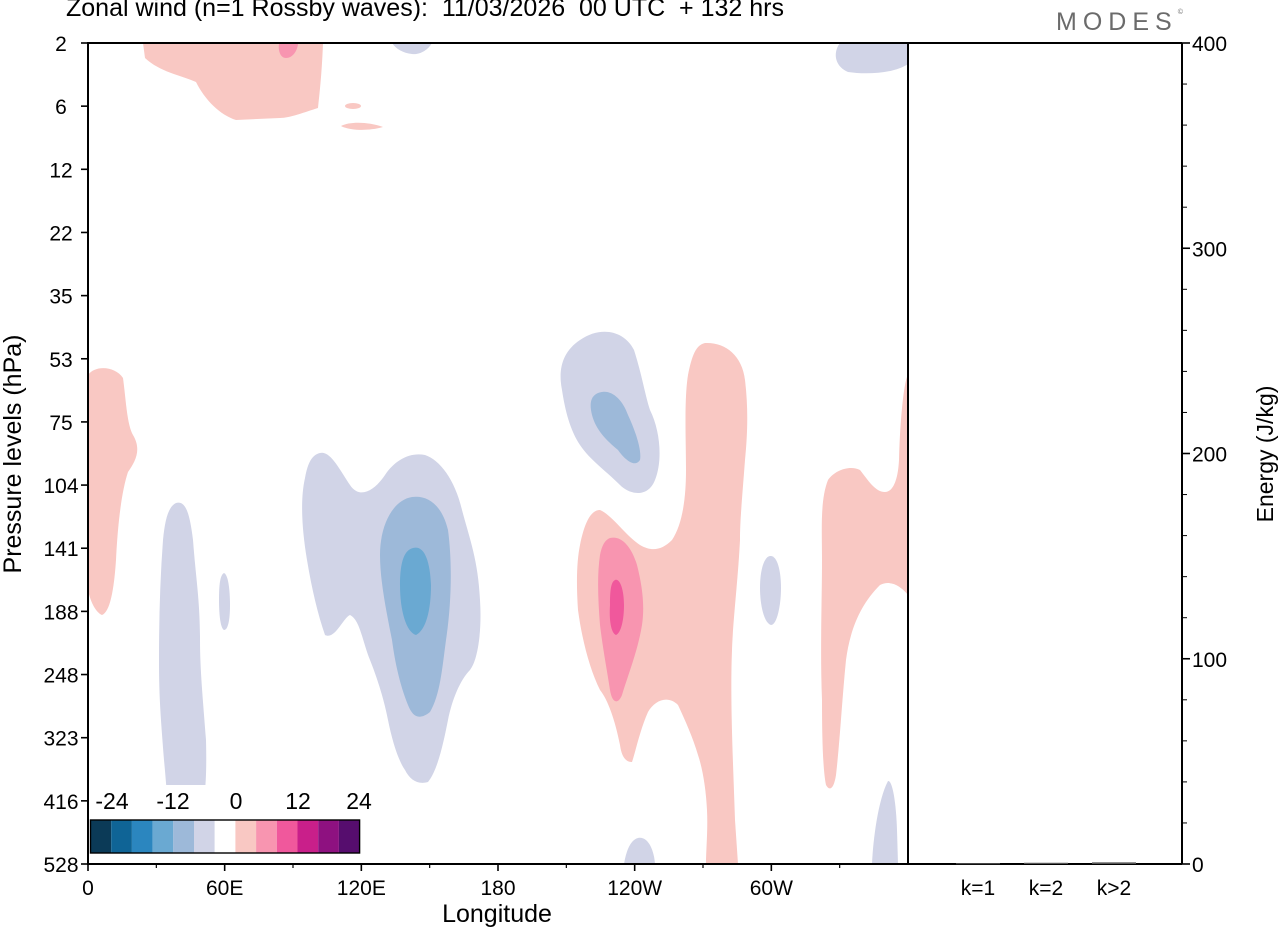 The height and width of the screenshot is (930, 1280). I want to click on energy-tick-label: 0, so click(1198, 865).